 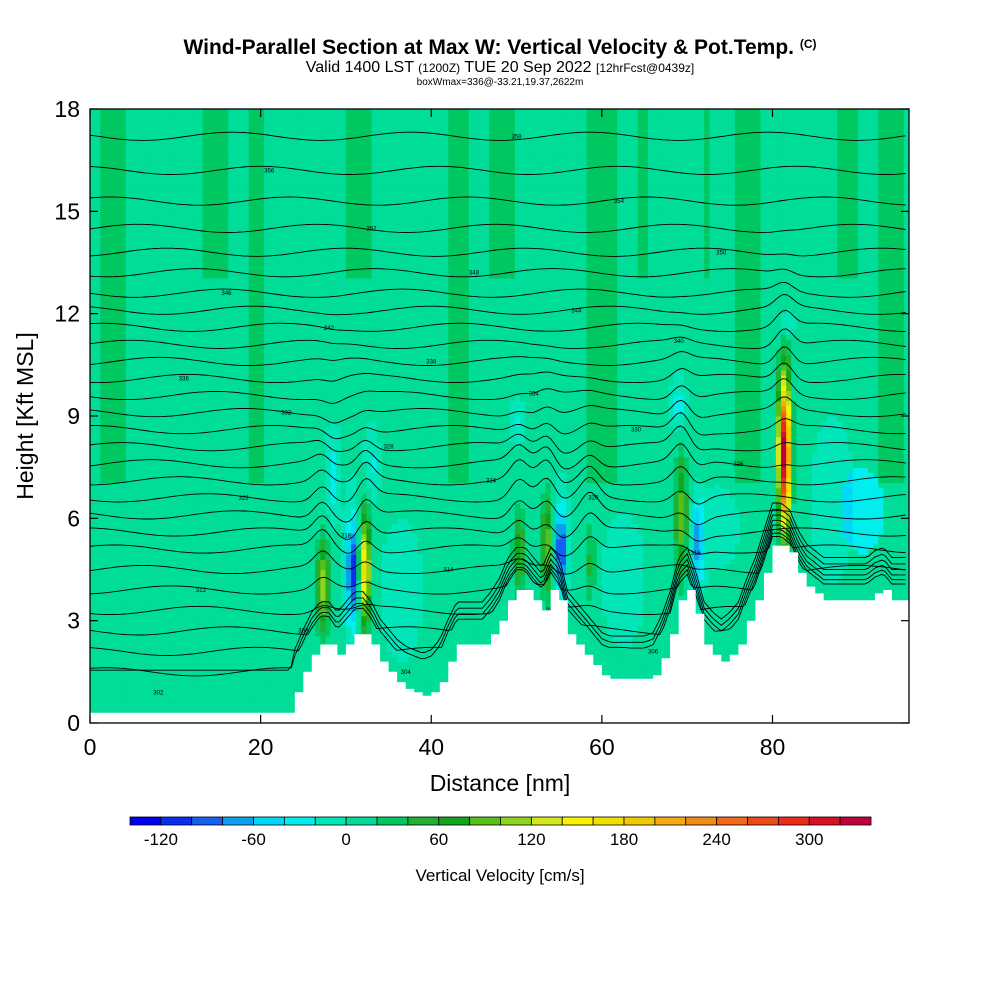 I want to click on colorbar-tick-label: -60, so click(x=253, y=839).